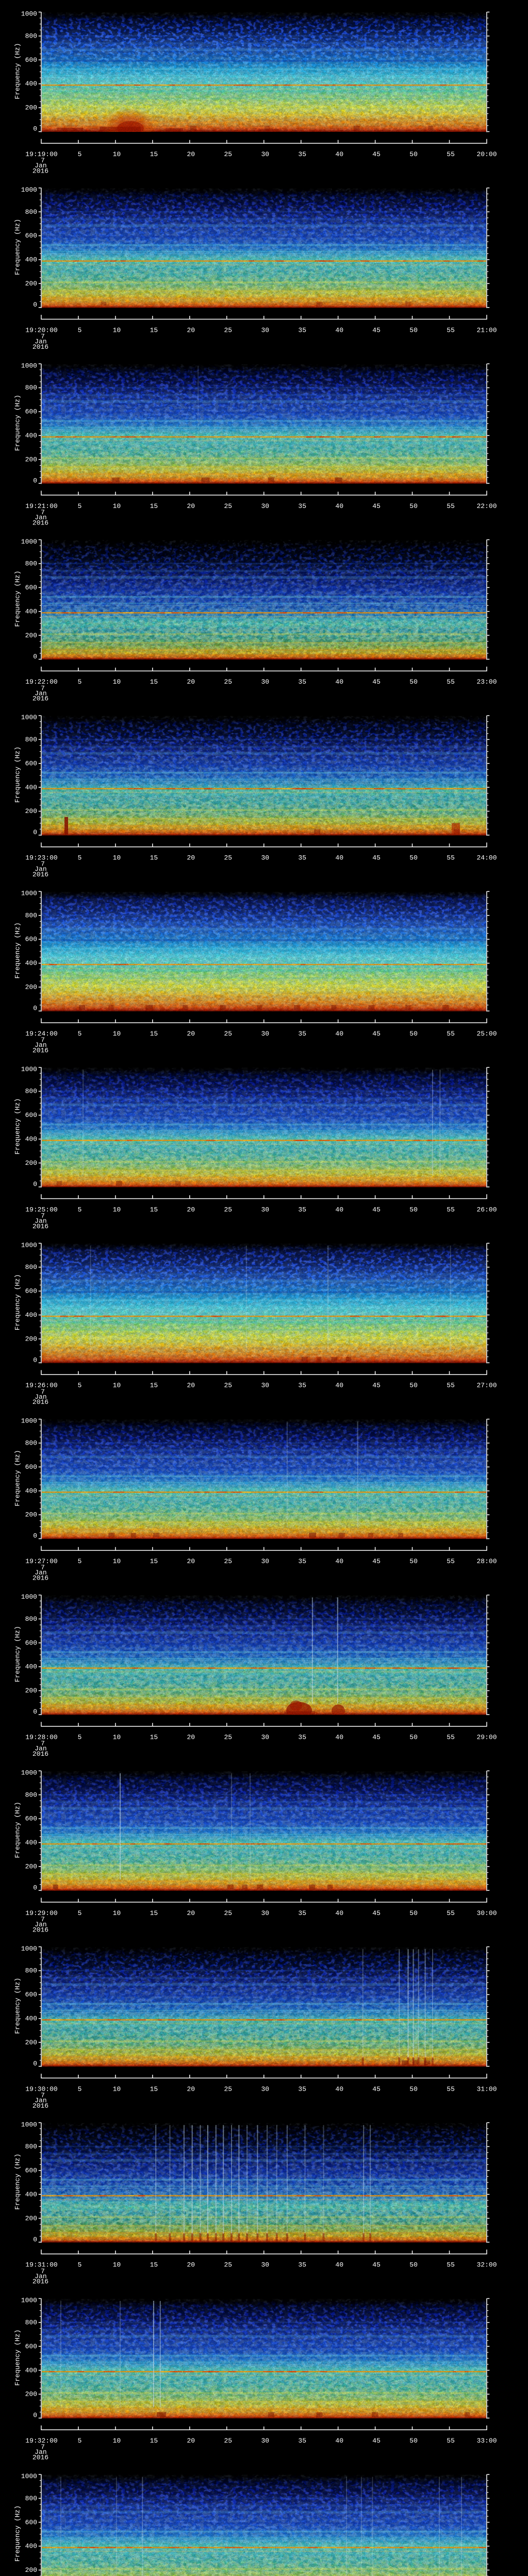 The image size is (528, 2576). What do you see at coordinates (486, 1913) in the screenshot?
I see `svg-text: 30:00` at bounding box center [486, 1913].